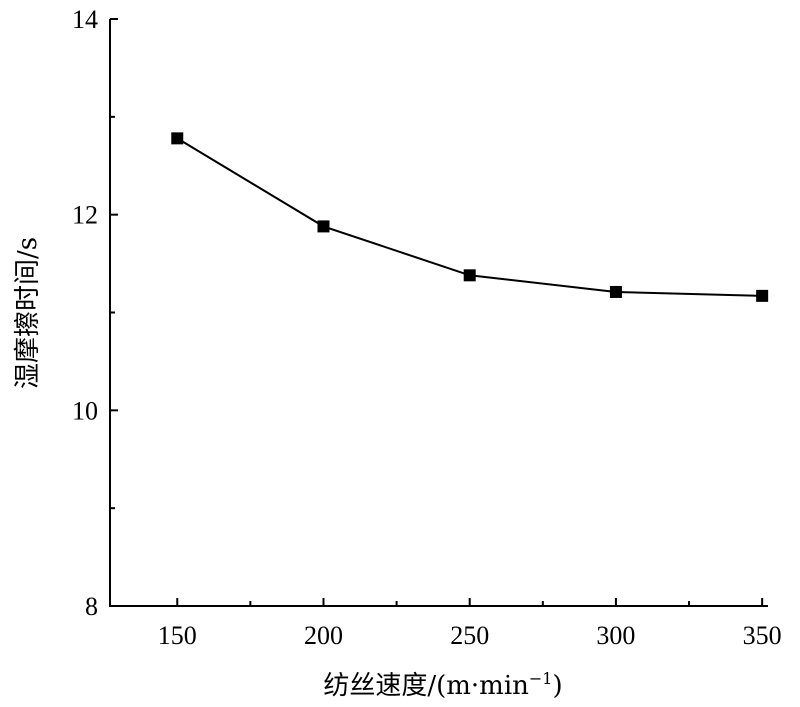 The width and height of the screenshot is (800, 707). I want to click on x-tick-label: 250, so click(469, 635).